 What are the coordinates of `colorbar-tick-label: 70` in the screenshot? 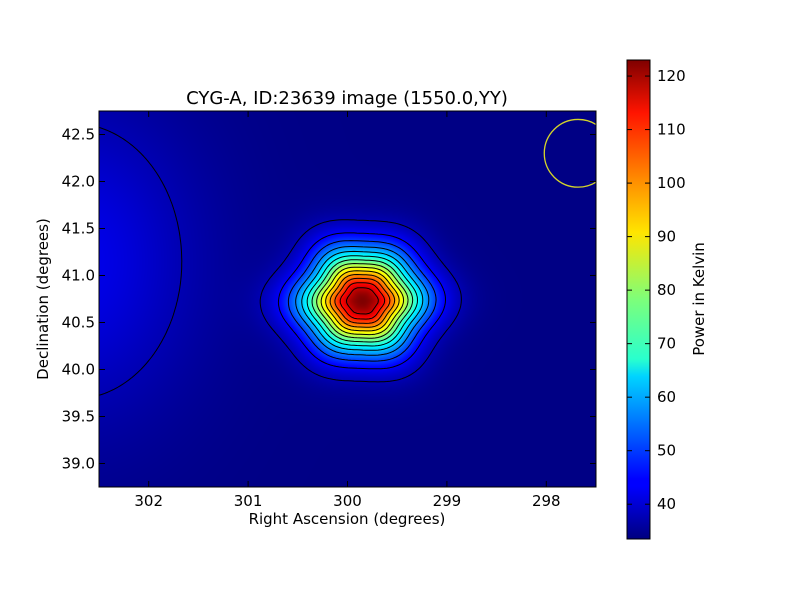 It's located at (666, 344).